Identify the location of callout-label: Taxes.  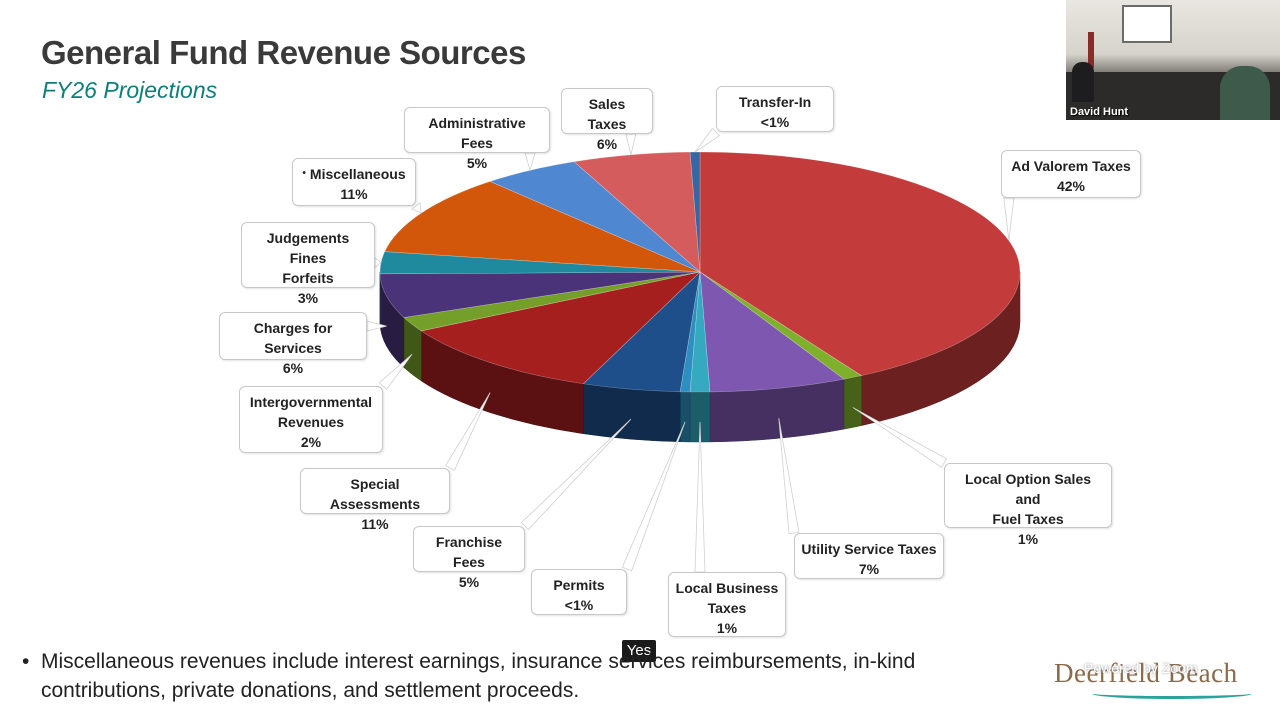
(727, 608).